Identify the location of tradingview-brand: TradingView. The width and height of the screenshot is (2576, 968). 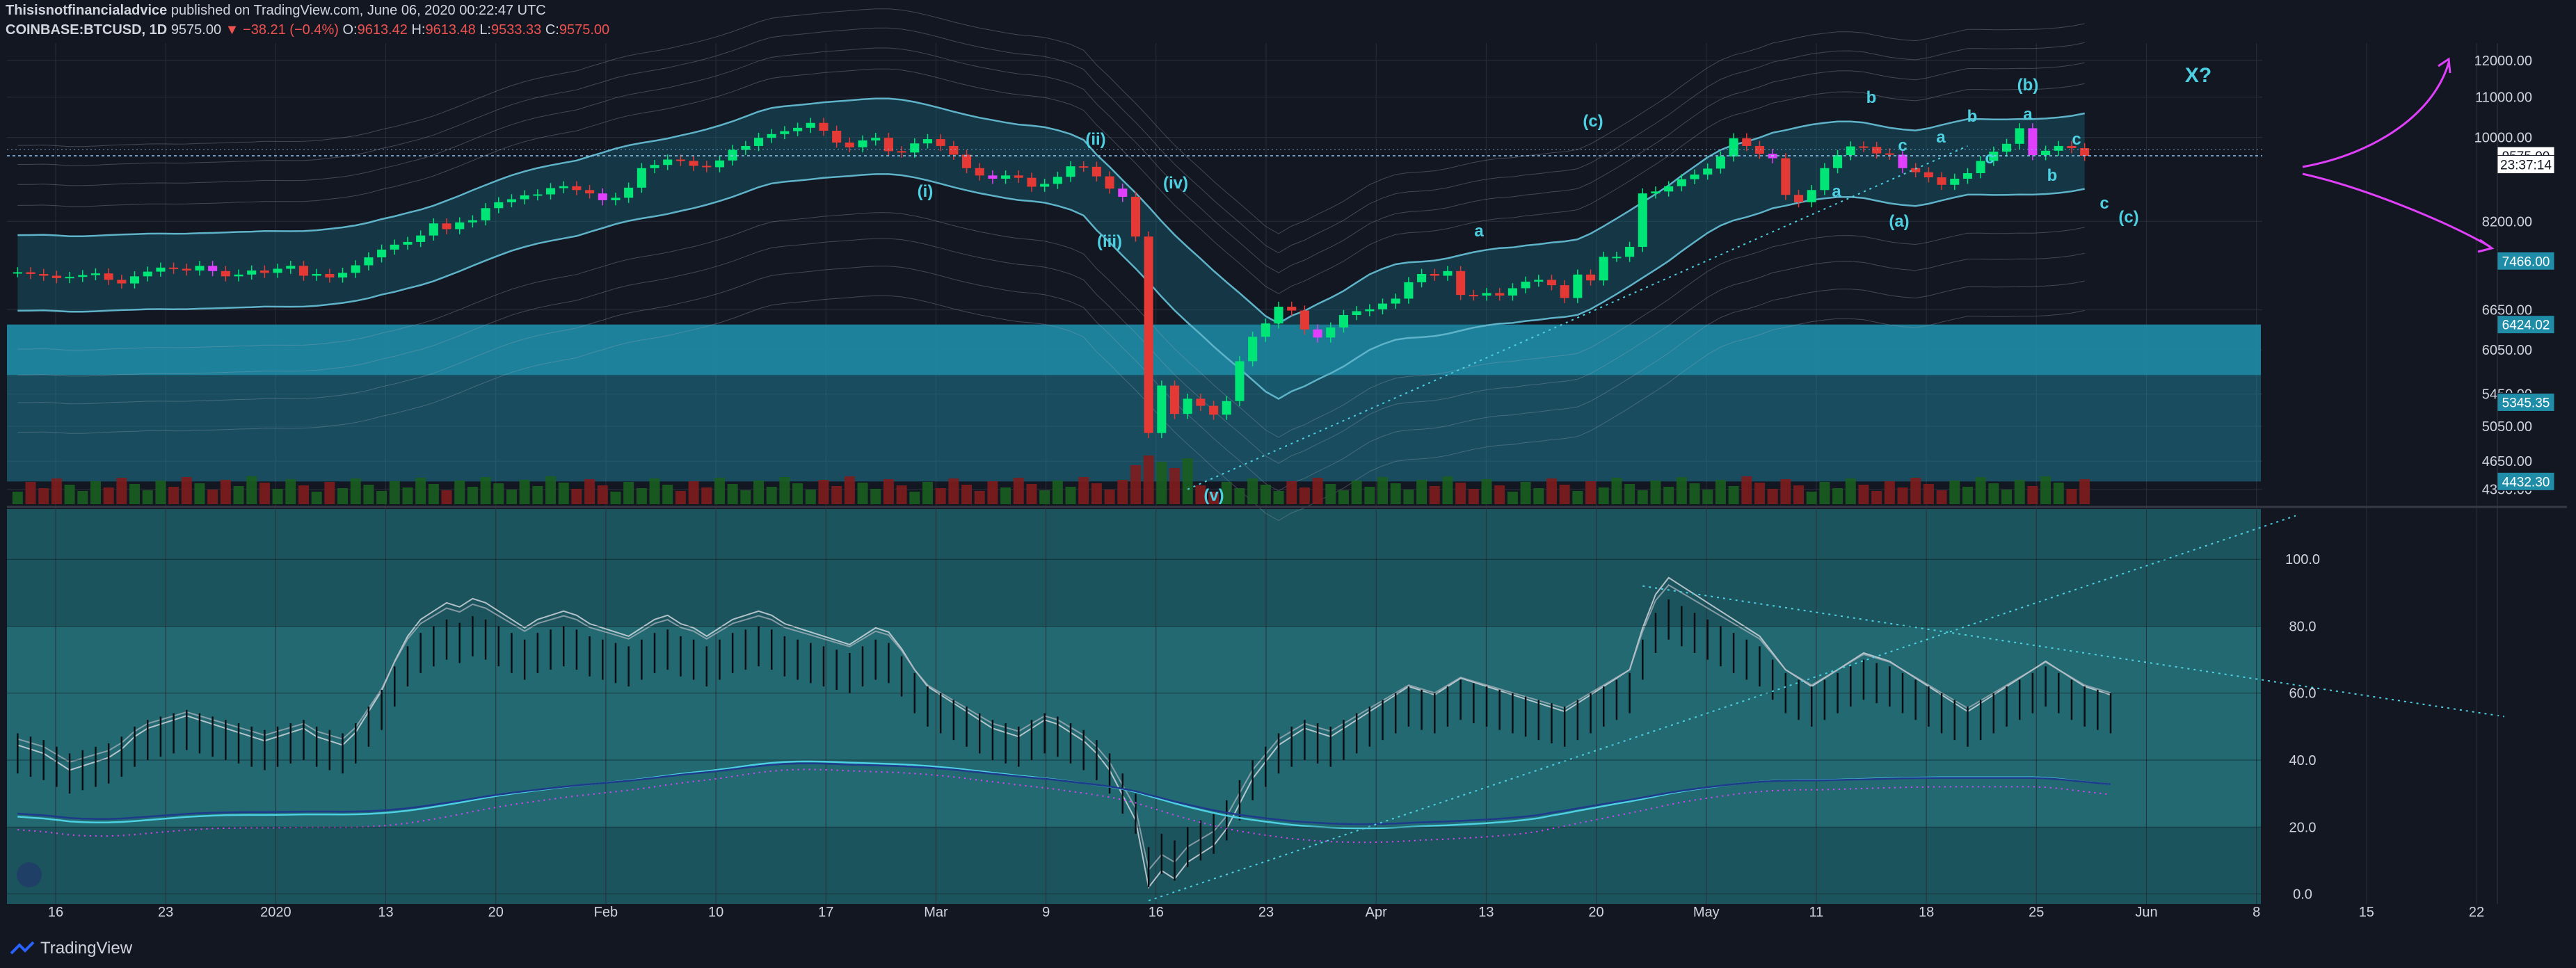
(71, 949).